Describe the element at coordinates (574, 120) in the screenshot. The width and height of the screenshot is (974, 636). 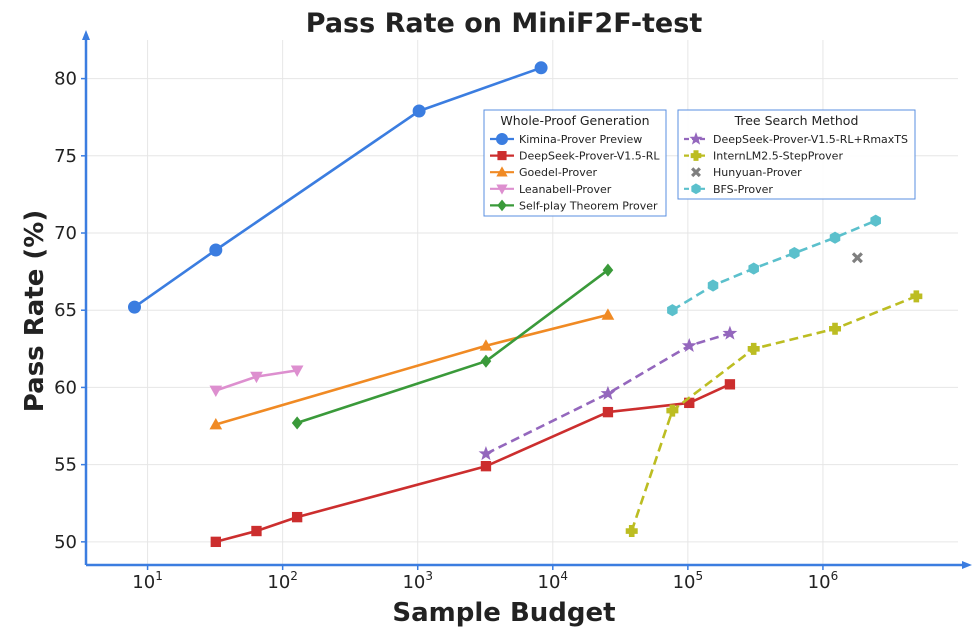
I see `legend-title: Whole-Proof Generation` at that location.